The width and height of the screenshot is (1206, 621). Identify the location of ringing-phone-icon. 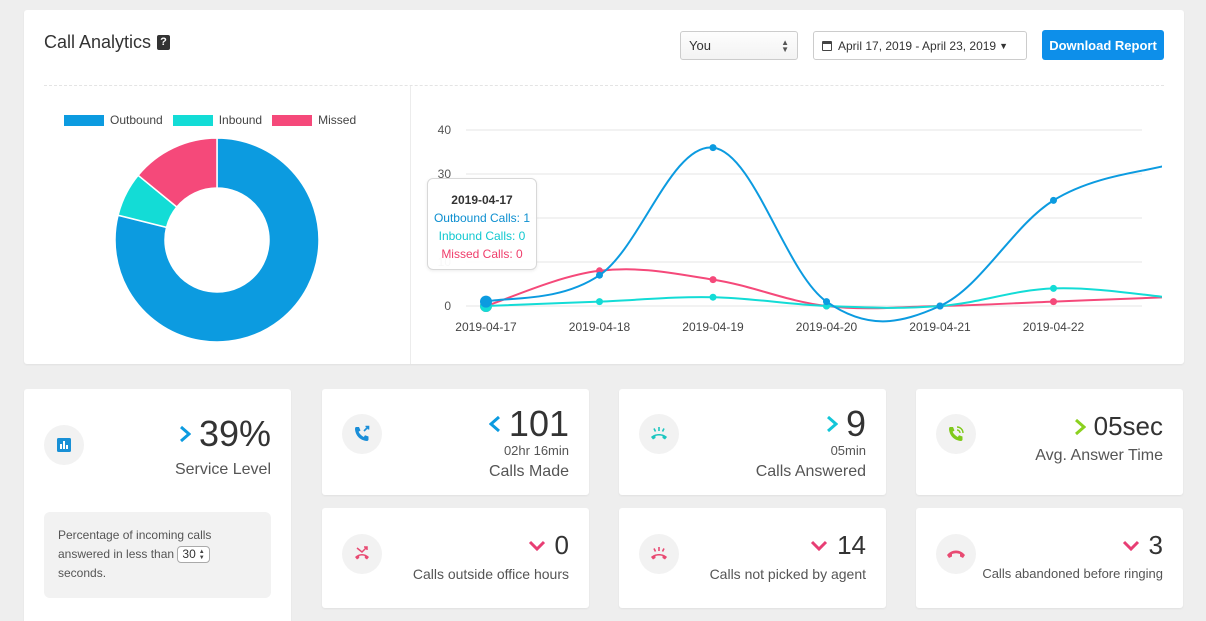
(956, 433).